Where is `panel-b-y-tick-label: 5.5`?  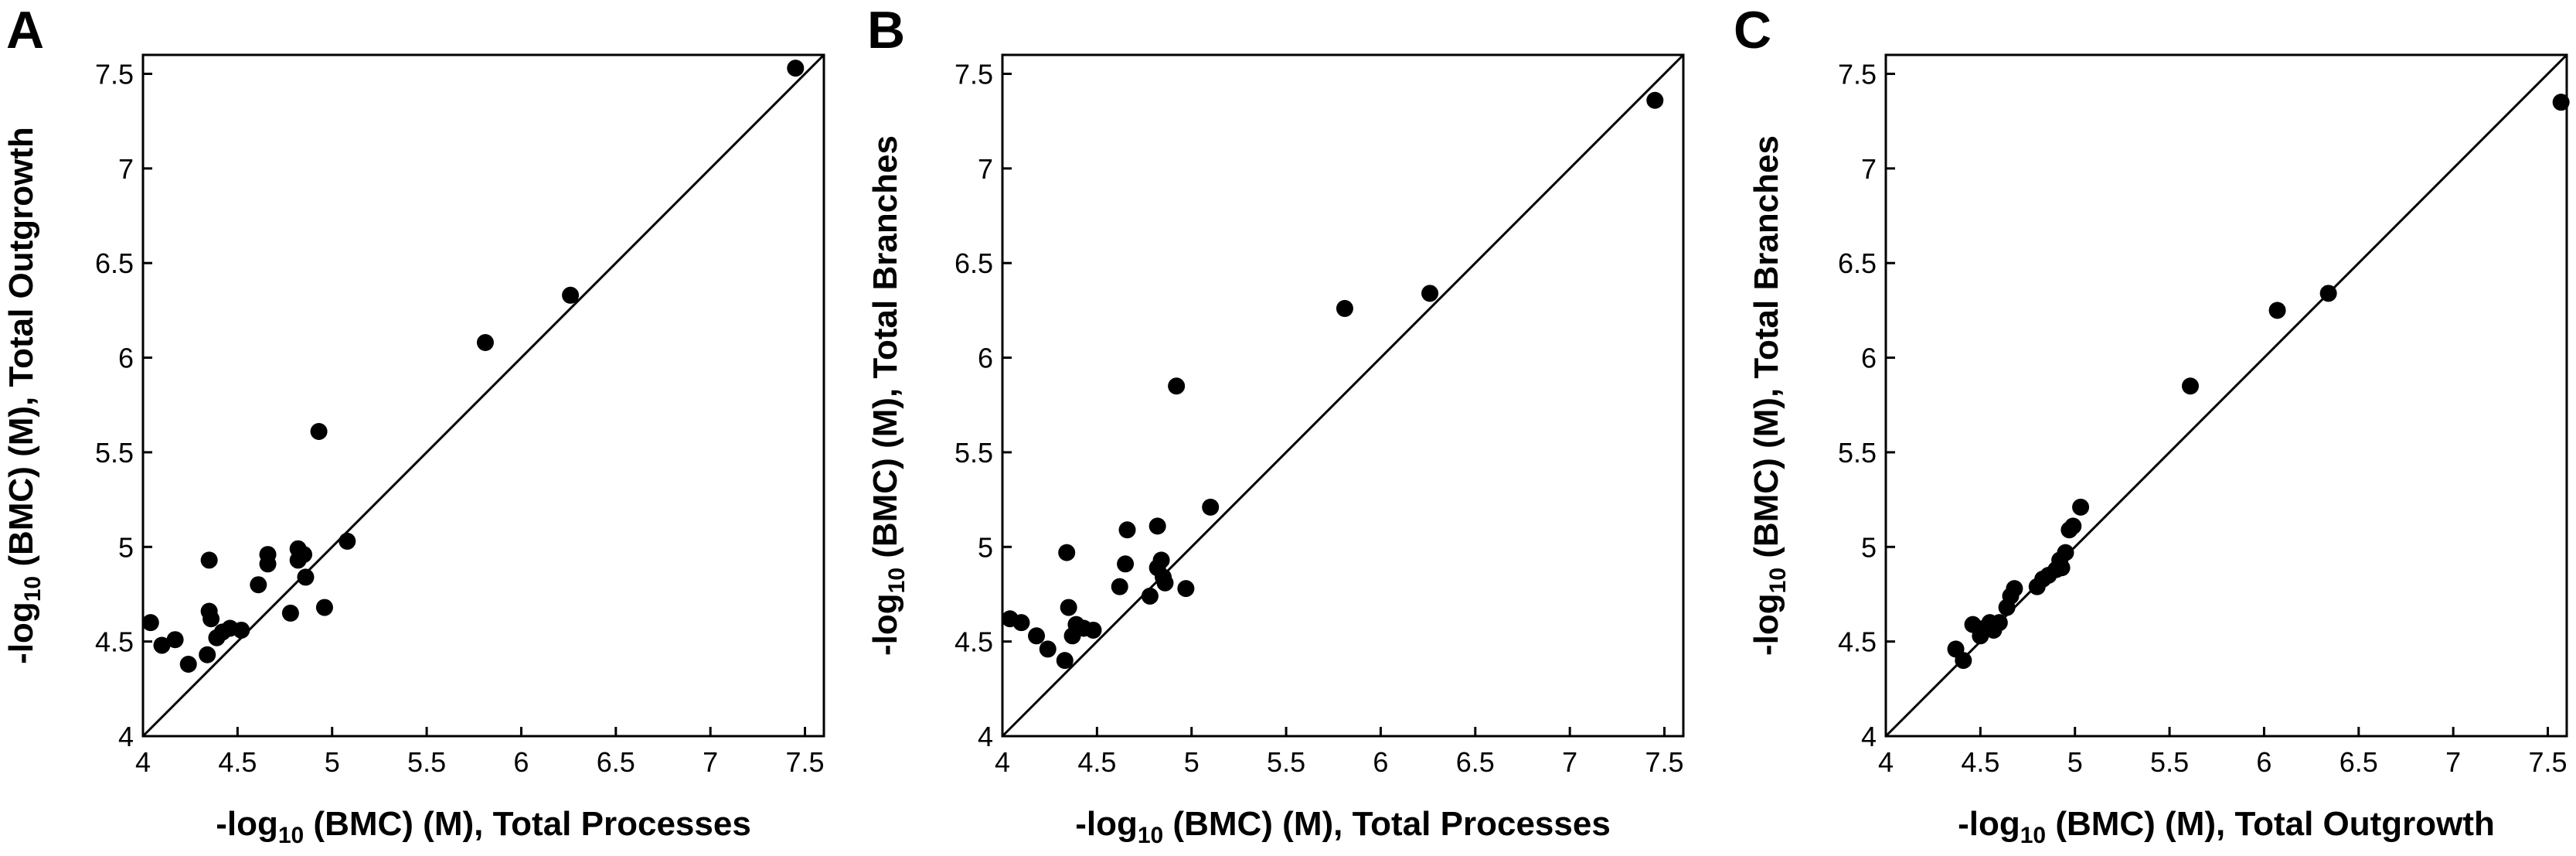
panel-b-y-tick-label: 5.5 is located at coordinates (974, 453).